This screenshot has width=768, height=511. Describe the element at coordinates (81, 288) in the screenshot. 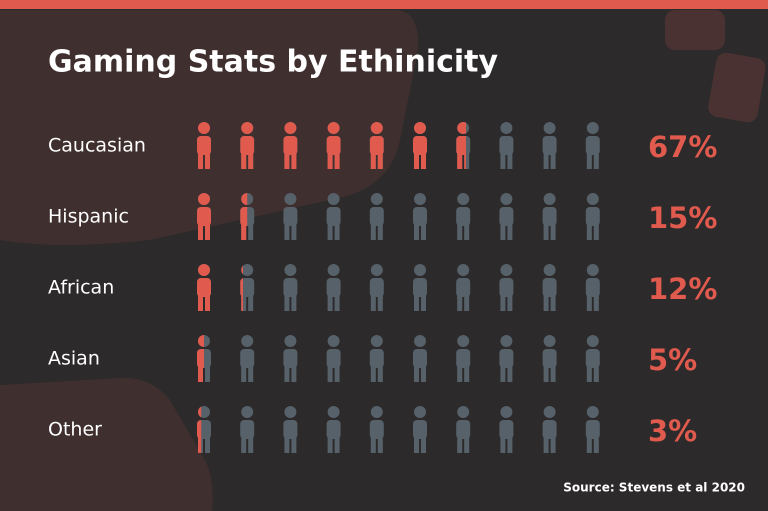

I see `category-label: African` at that location.